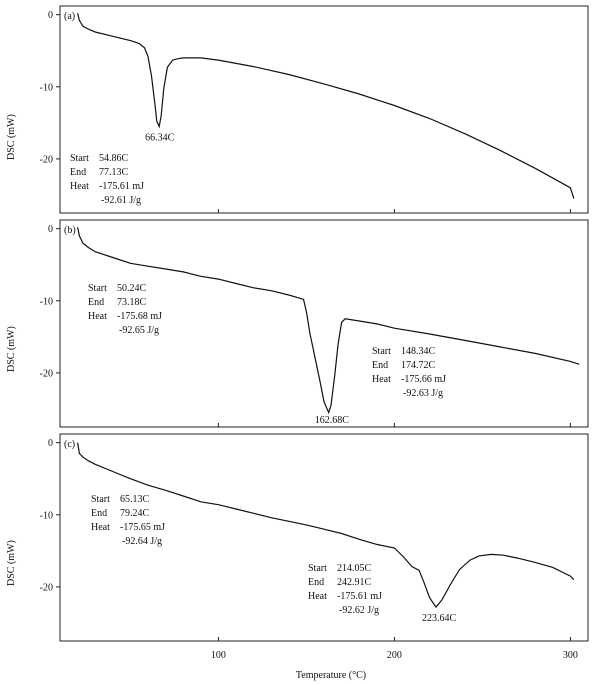 Image resolution: width=599 pixels, height=684 pixels. What do you see at coordinates (331, 675) in the screenshot?
I see `x-axis-label: Temperature (°C)` at bounding box center [331, 675].